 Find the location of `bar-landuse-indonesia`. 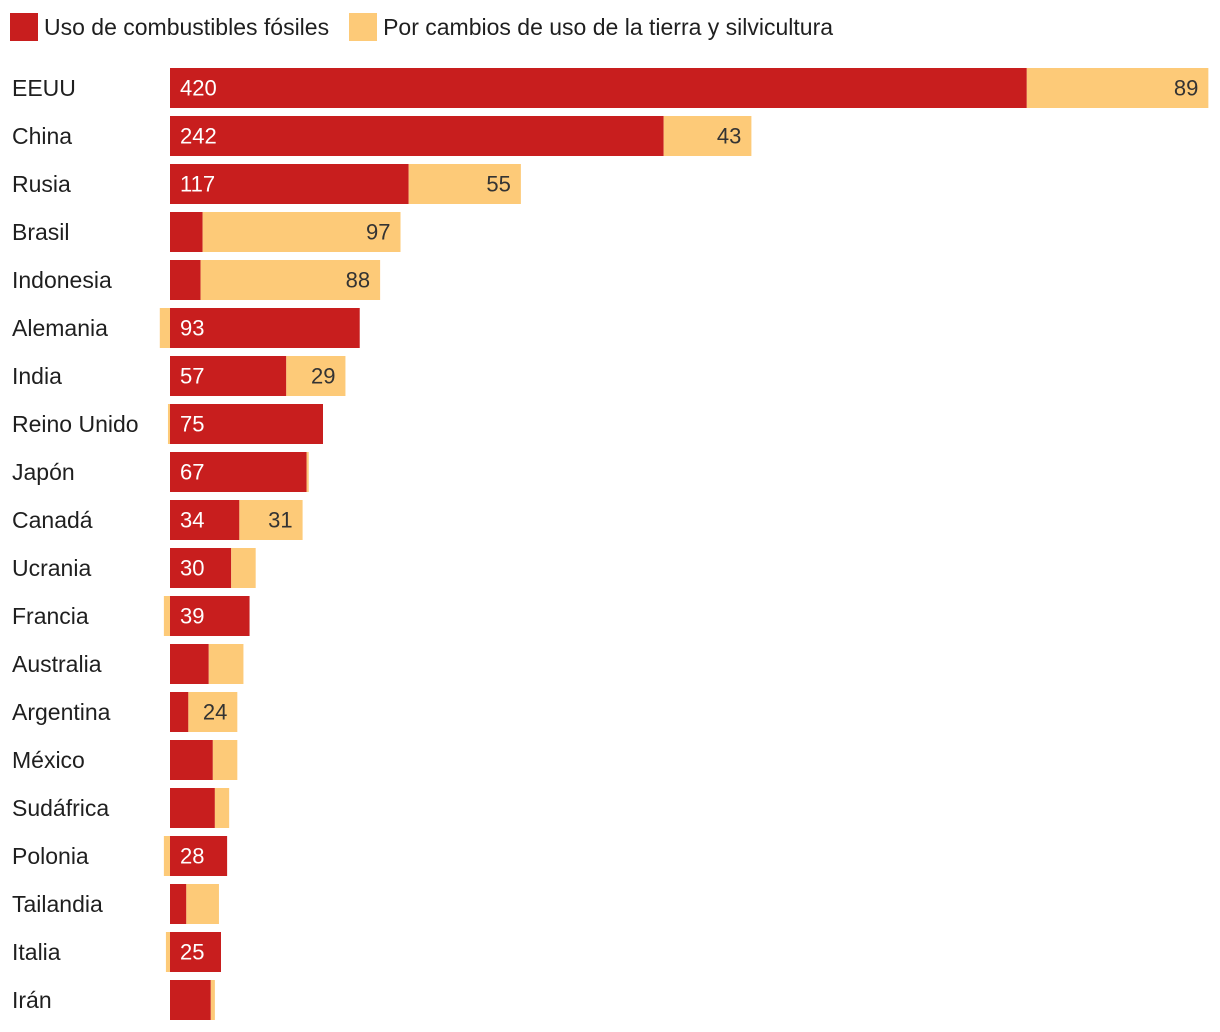

bar-landuse-indonesia is located at coordinates (290, 280).